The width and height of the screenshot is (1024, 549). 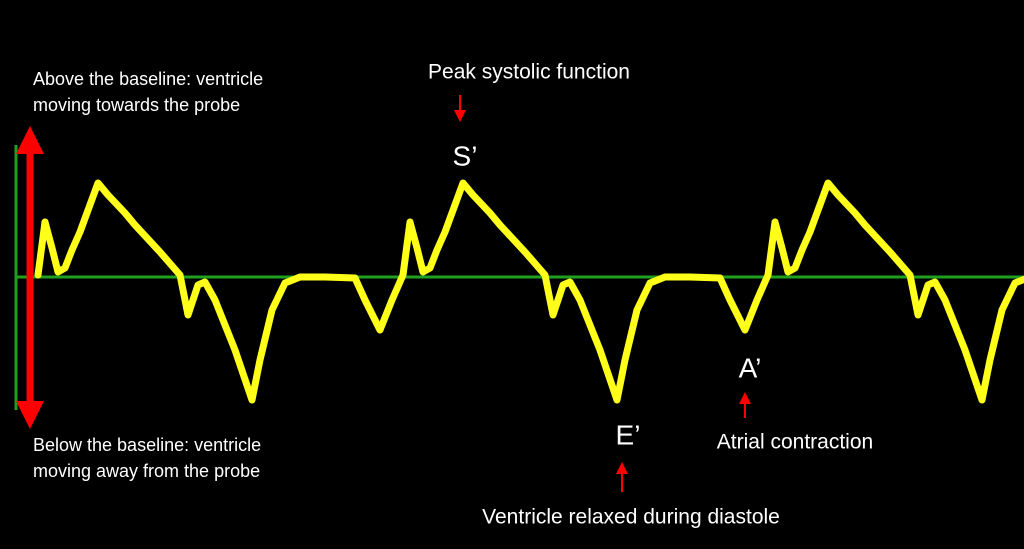 I want to click on peak-label: Peak systolic function, so click(x=529, y=72).